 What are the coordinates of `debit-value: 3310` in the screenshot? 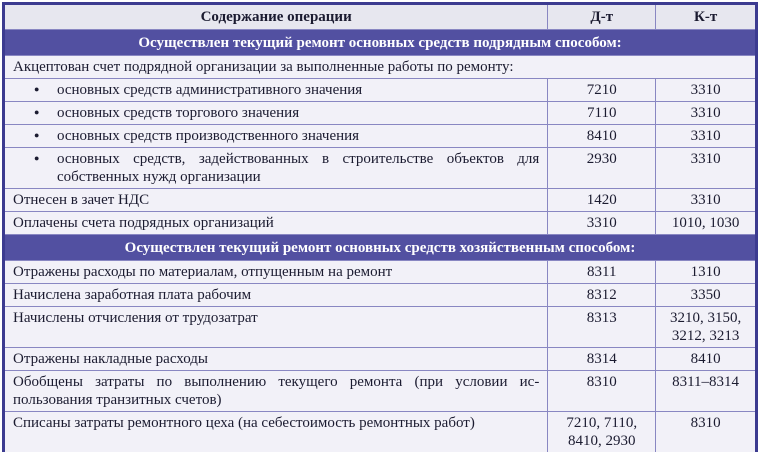 It's located at (602, 223).